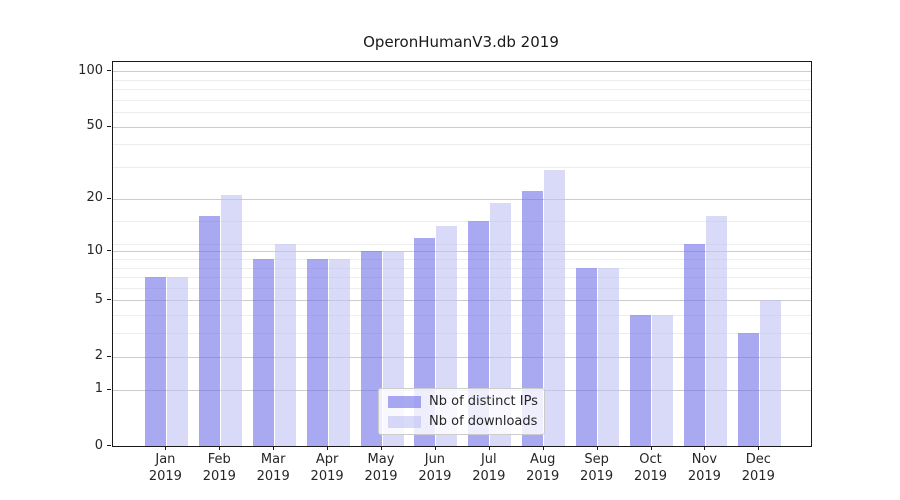 This screenshot has height=500, width=900. Describe the element at coordinates (381, 459) in the screenshot. I see `x-tick-month: May` at that location.